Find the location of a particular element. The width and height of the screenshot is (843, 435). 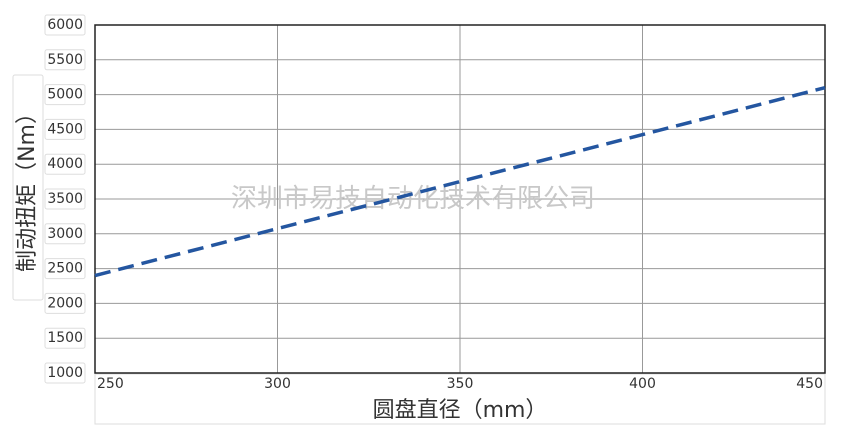

x-tick-label: 250 is located at coordinates (110, 384).